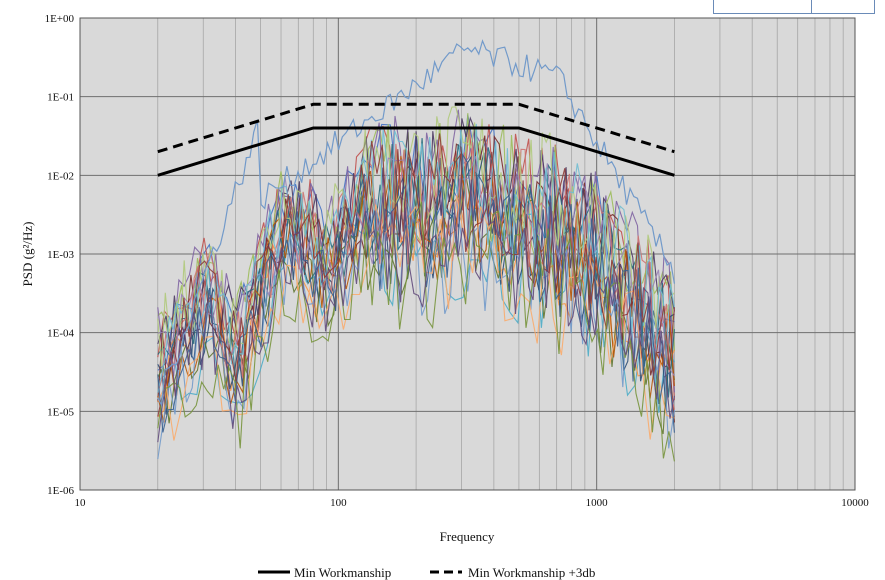 The image size is (885, 580). Describe the element at coordinates (60, 176) in the screenshot. I see `y-tick-label: 1E-02` at that location.